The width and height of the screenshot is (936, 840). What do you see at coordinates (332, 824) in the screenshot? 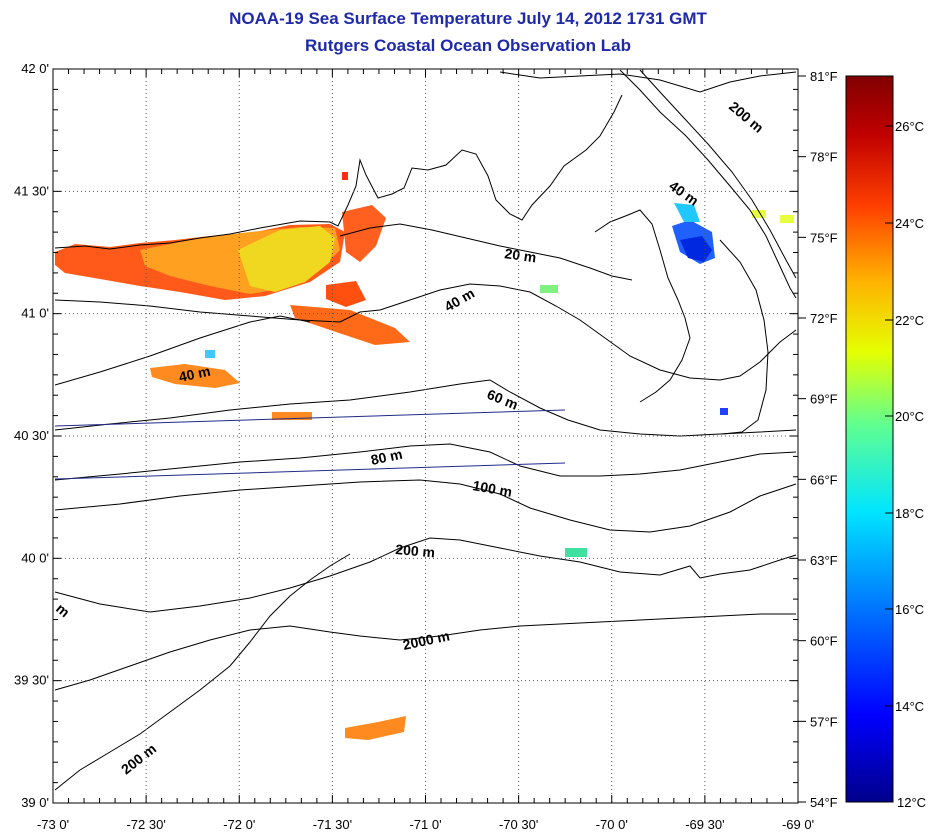
I see `longitude-label: -71 30'` at bounding box center [332, 824].